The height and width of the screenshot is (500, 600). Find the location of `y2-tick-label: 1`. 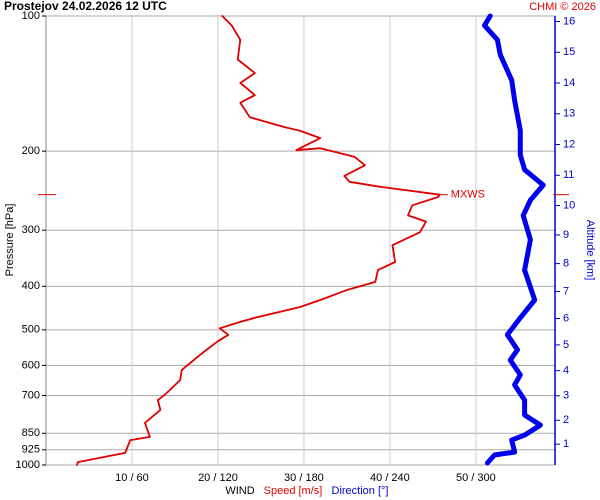

y2-tick-label: 1 is located at coordinates (566, 444).